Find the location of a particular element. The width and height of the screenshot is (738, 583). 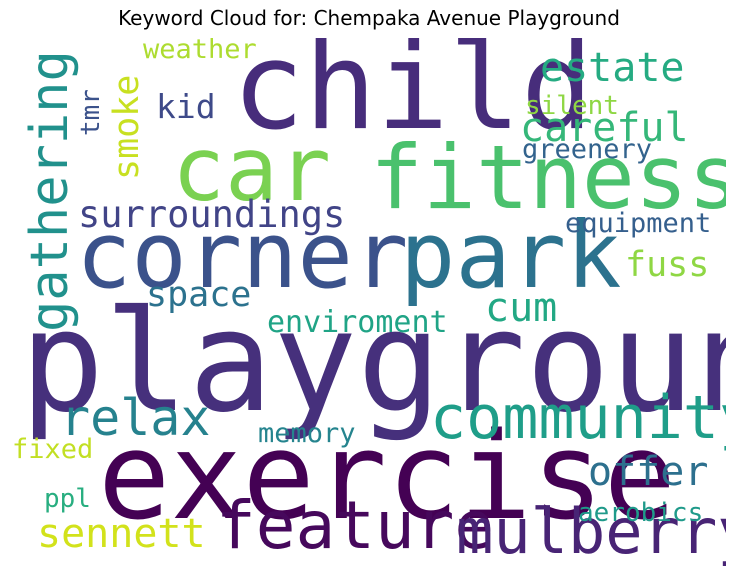

word-cum: cum is located at coordinates (521, 308).